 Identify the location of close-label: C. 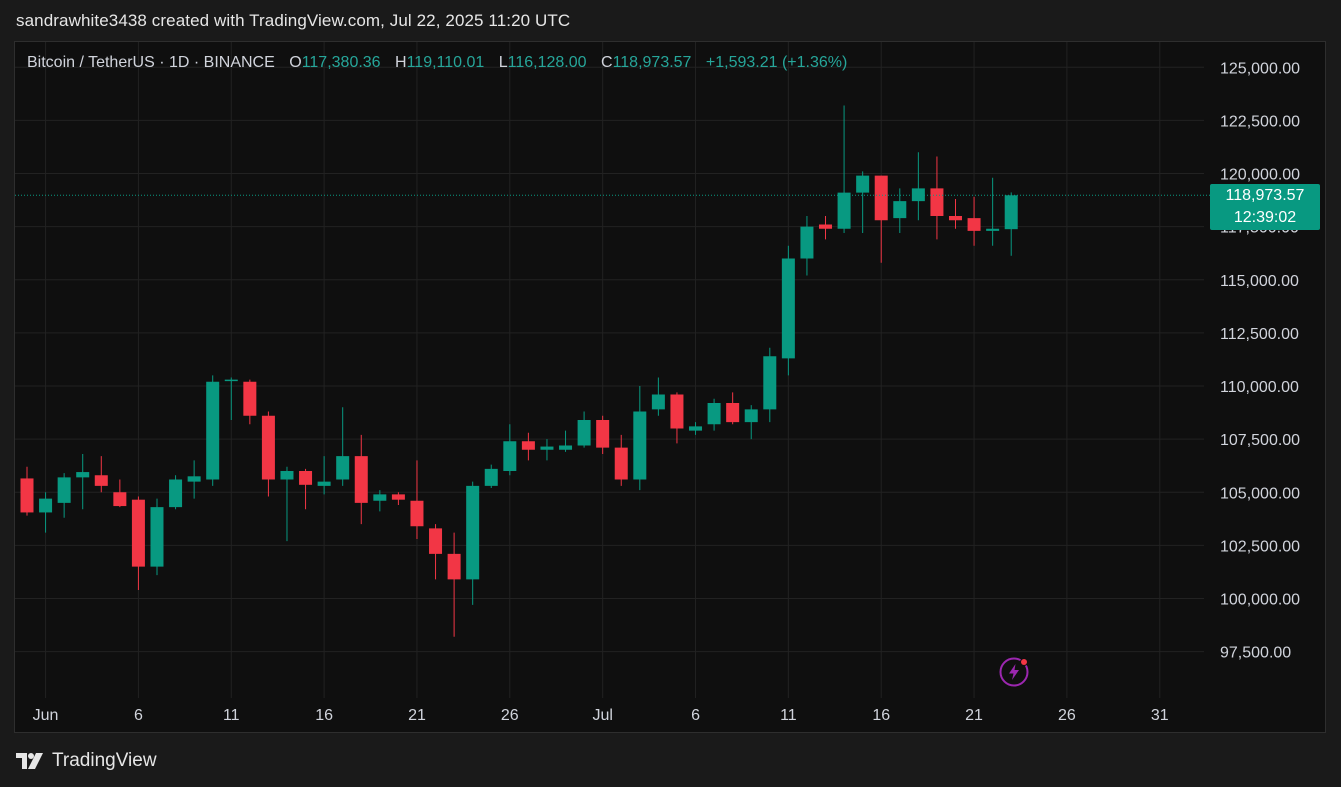
(607, 62).